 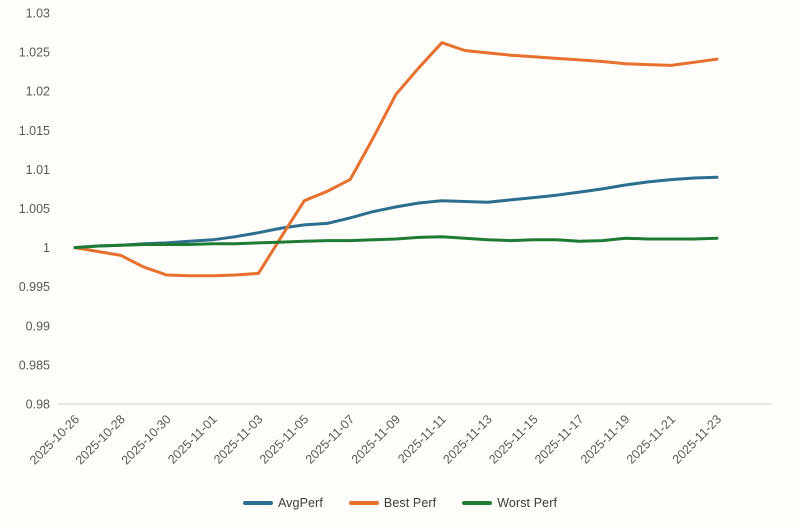 I want to click on y-tick-label: 1, so click(x=46, y=248).